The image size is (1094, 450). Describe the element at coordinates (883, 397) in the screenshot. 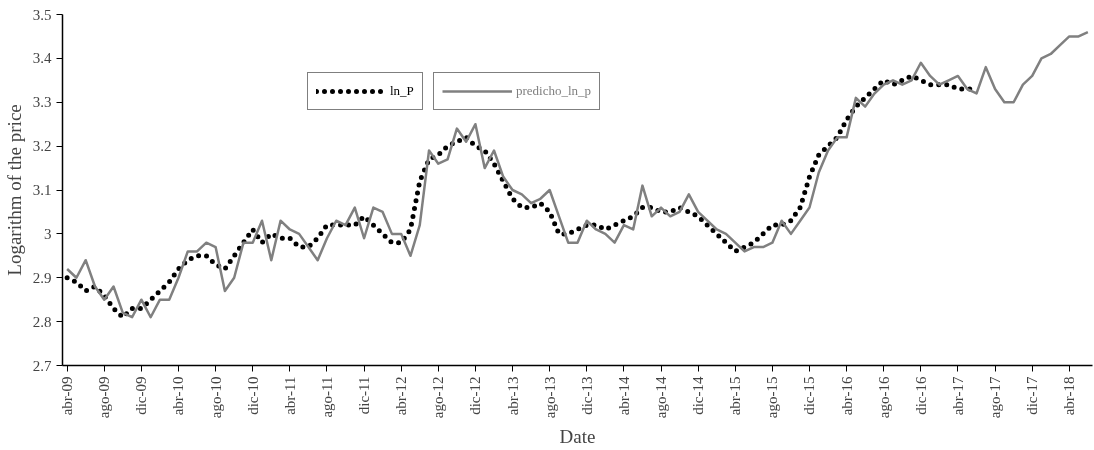

I see `x-tick-label: ago-16` at that location.